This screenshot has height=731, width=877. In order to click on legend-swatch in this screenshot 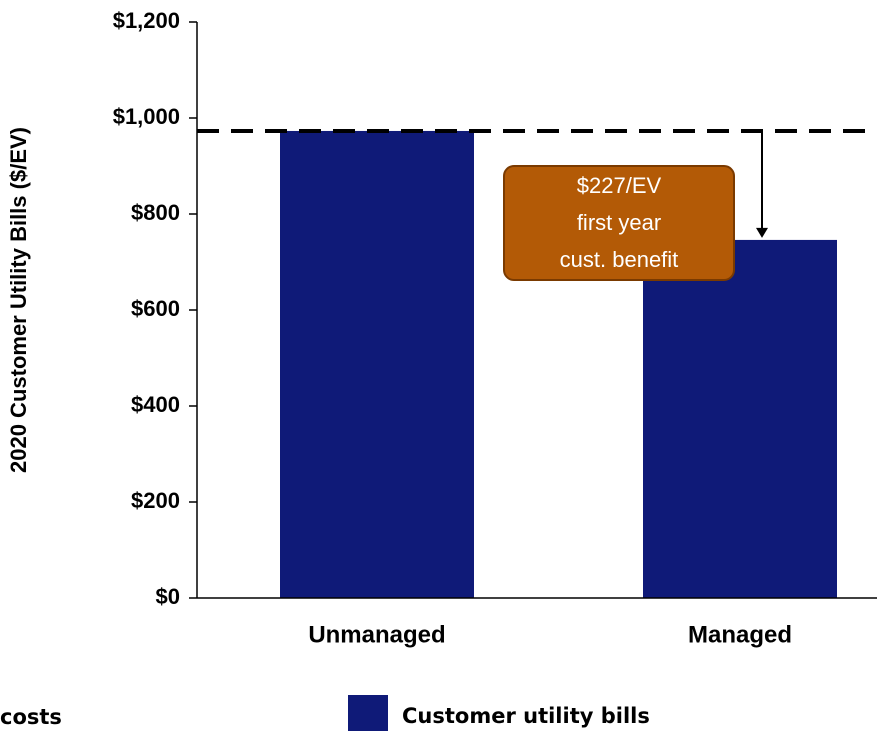, I will do `click(368, 713)`.